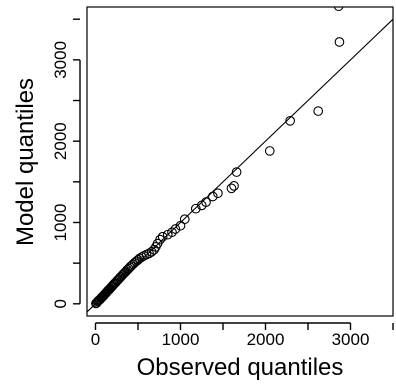  What do you see at coordinates (60, 223) in the screenshot?
I see `y-tick-label: 1000` at bounding box center [60, 223].